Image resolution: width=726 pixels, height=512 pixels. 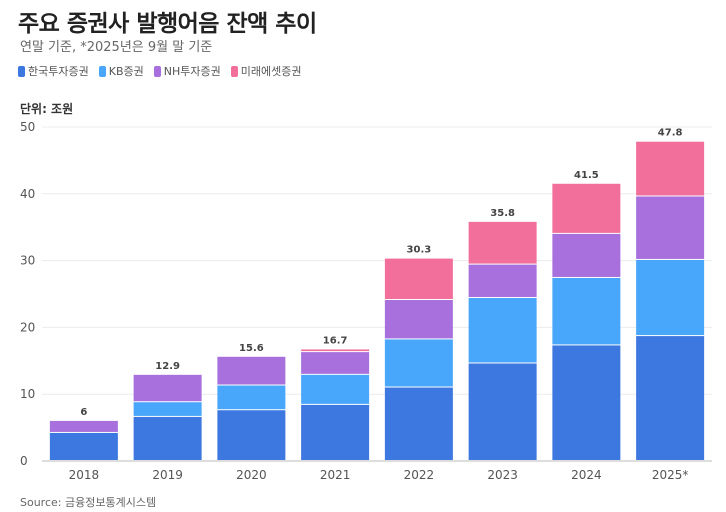 What do you see at coordinates (27, 327) in the screenshot?
I see `y-tick-label: 20` at bounding box center [27, 327].